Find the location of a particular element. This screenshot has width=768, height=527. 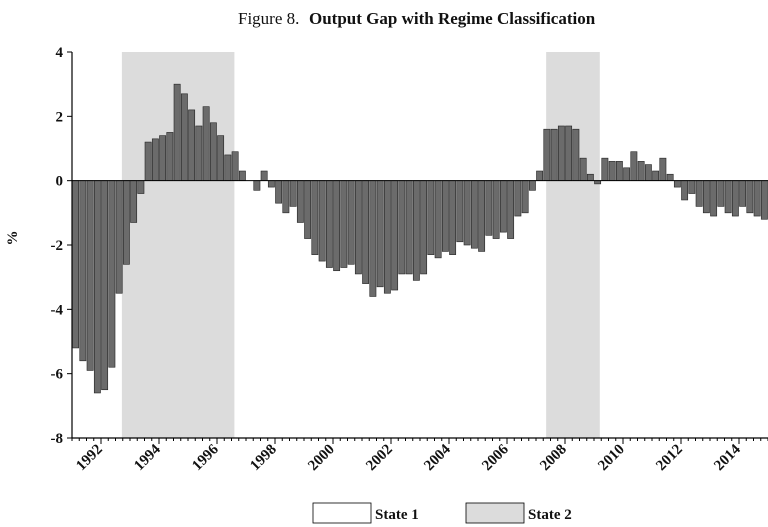

x-tick-label: 1998 is located at coordinates (263, 458).